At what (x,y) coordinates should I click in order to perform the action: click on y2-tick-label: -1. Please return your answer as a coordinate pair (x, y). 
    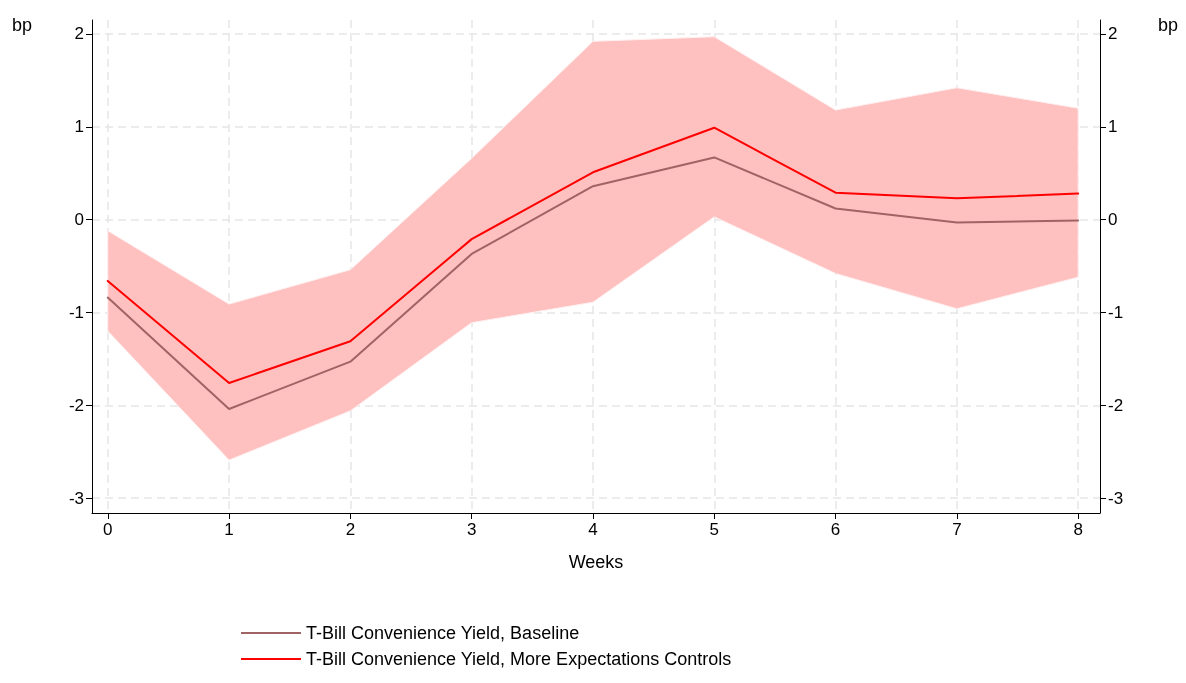
    Looking at the image, I should click on (1116, 312).